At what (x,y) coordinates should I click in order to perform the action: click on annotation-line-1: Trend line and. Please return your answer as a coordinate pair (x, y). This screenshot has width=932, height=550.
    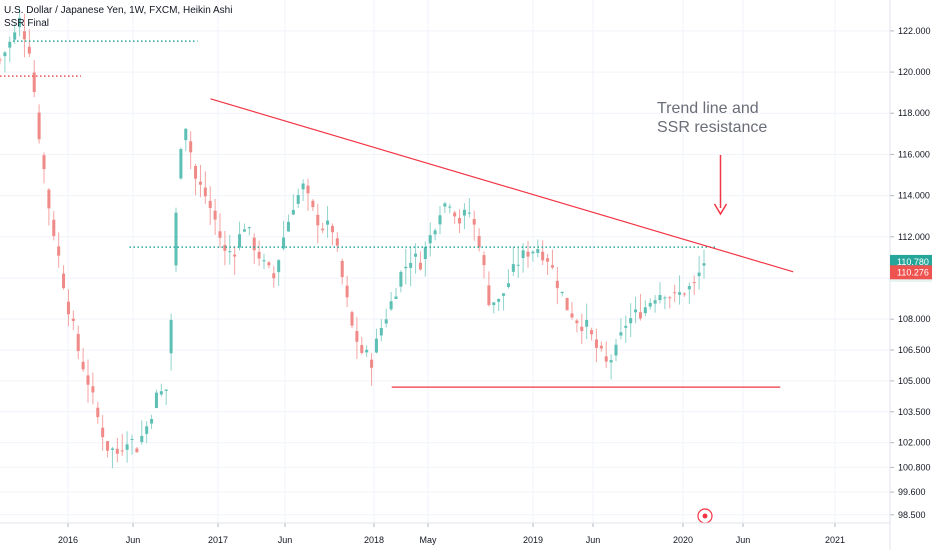
    Looking at the image, I should click on (708, 108).